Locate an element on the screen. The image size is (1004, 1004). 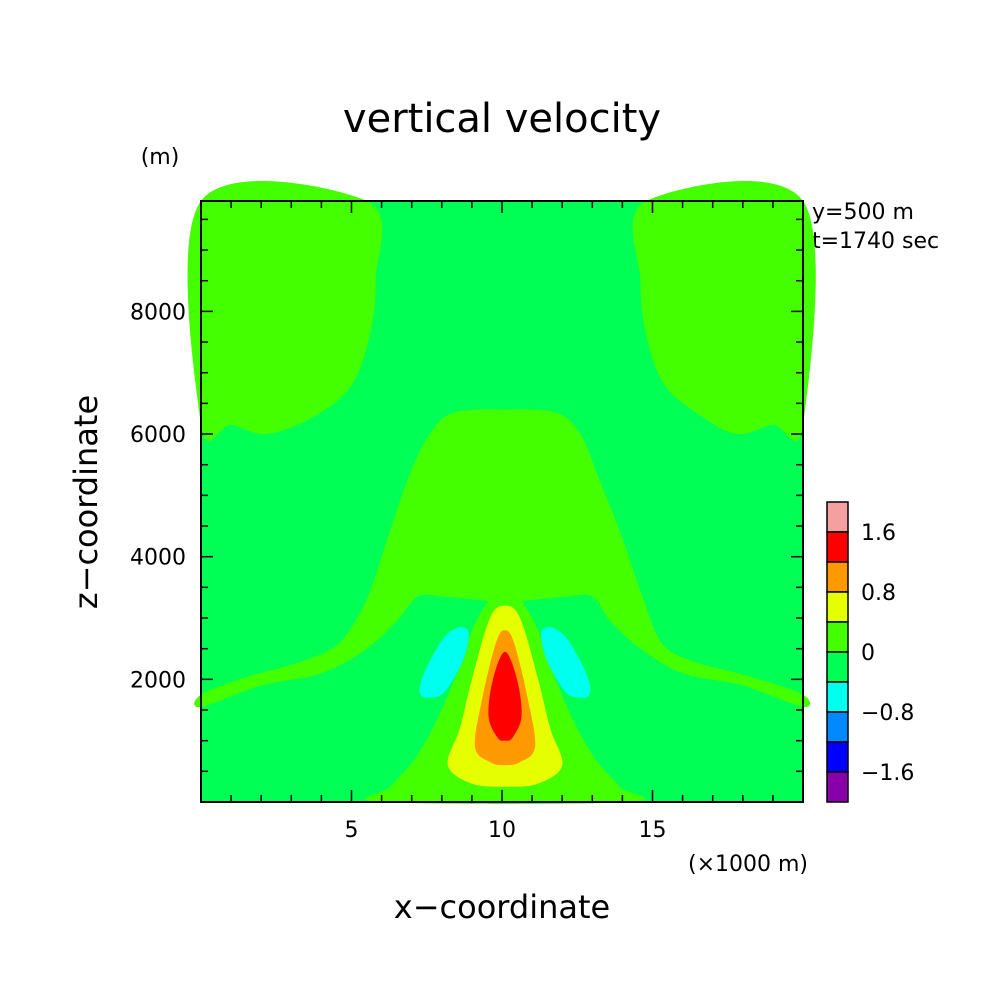
colorbar-label: 0 is located at coordinates (868, 653).